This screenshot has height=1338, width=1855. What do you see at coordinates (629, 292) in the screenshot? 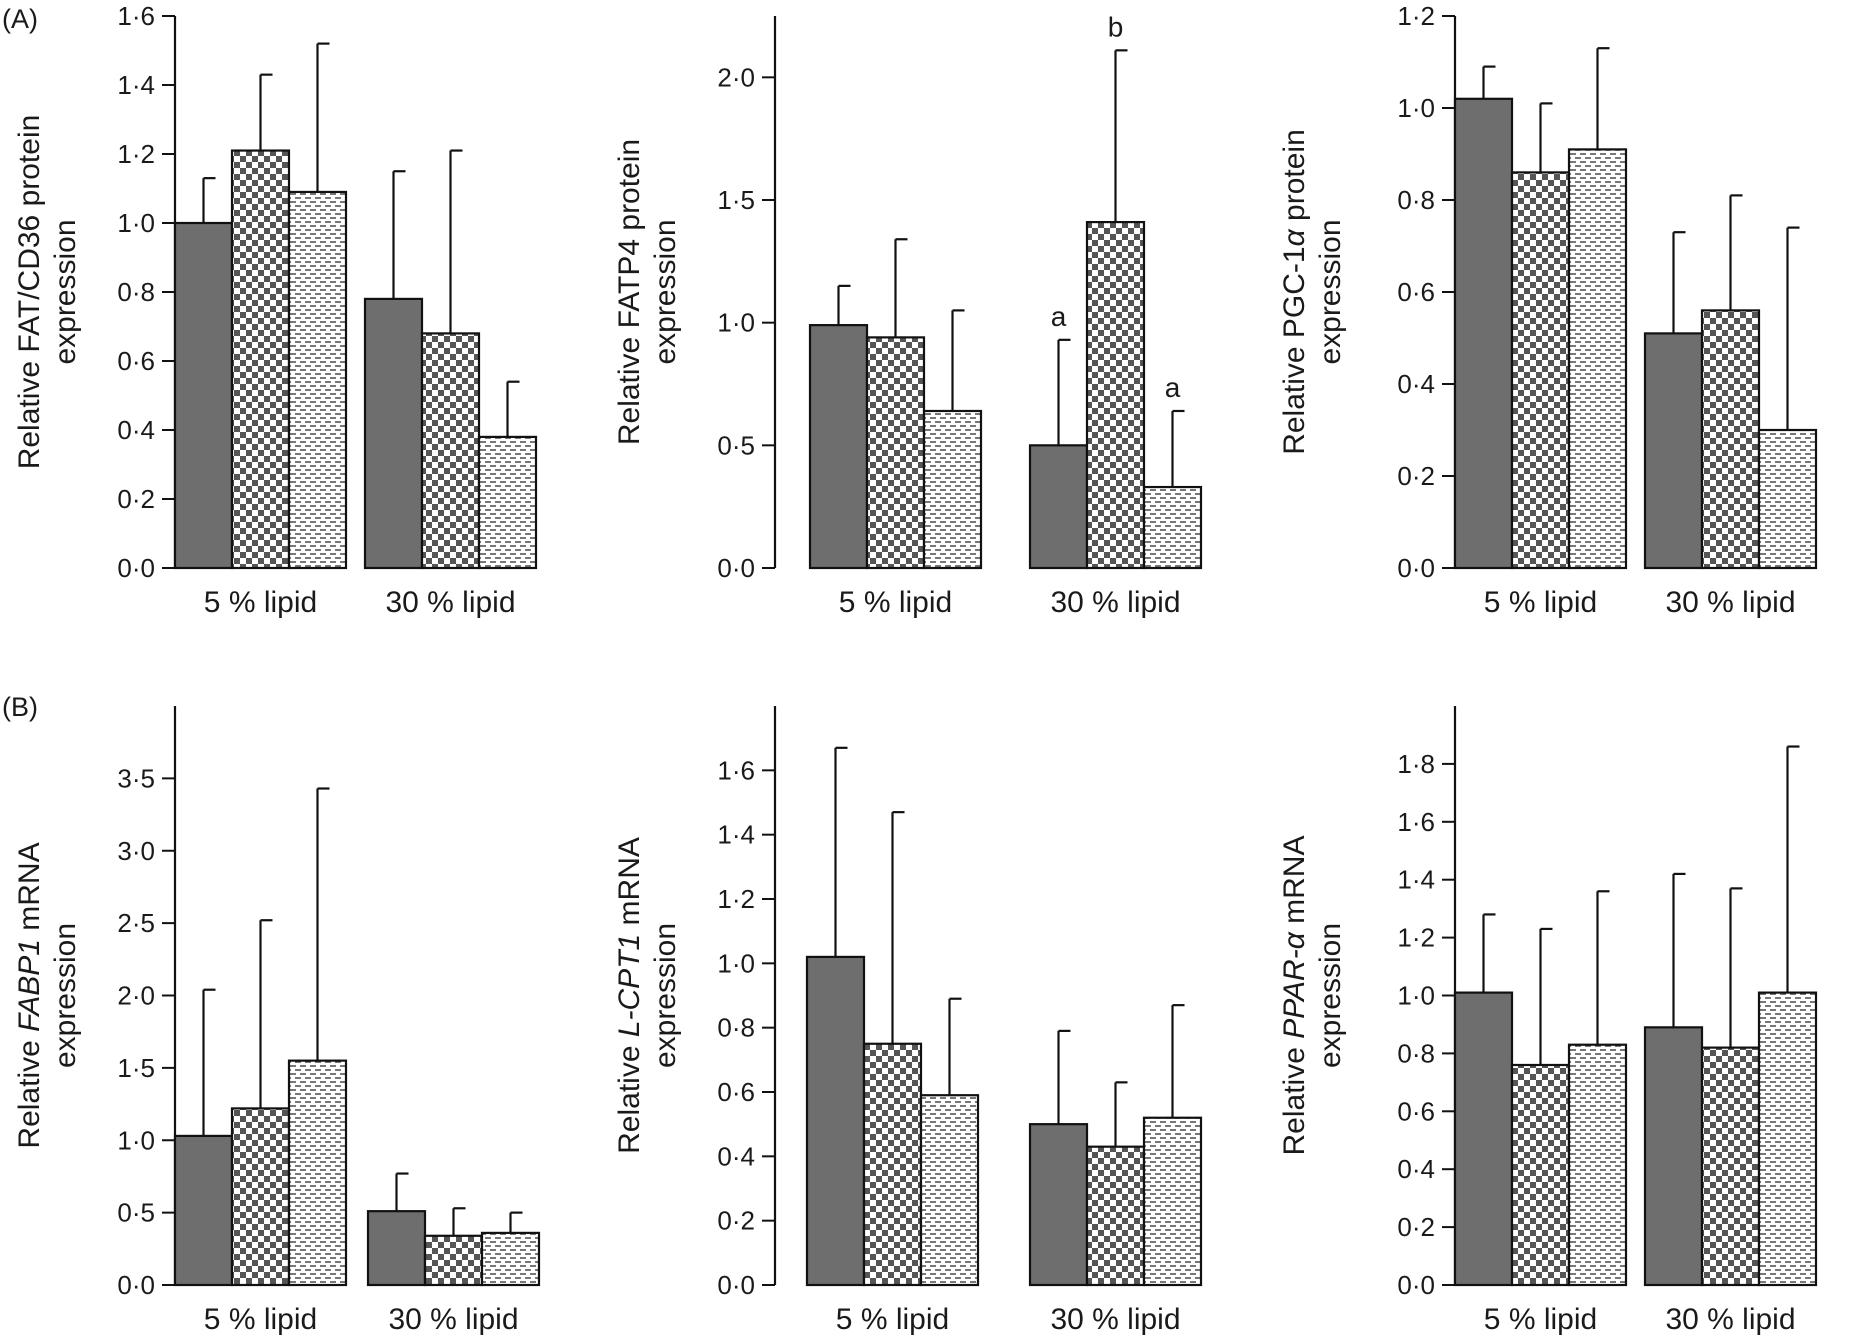
I see `y-axis-title: Relative FATP4 protein` at bounding box center [629, 292].